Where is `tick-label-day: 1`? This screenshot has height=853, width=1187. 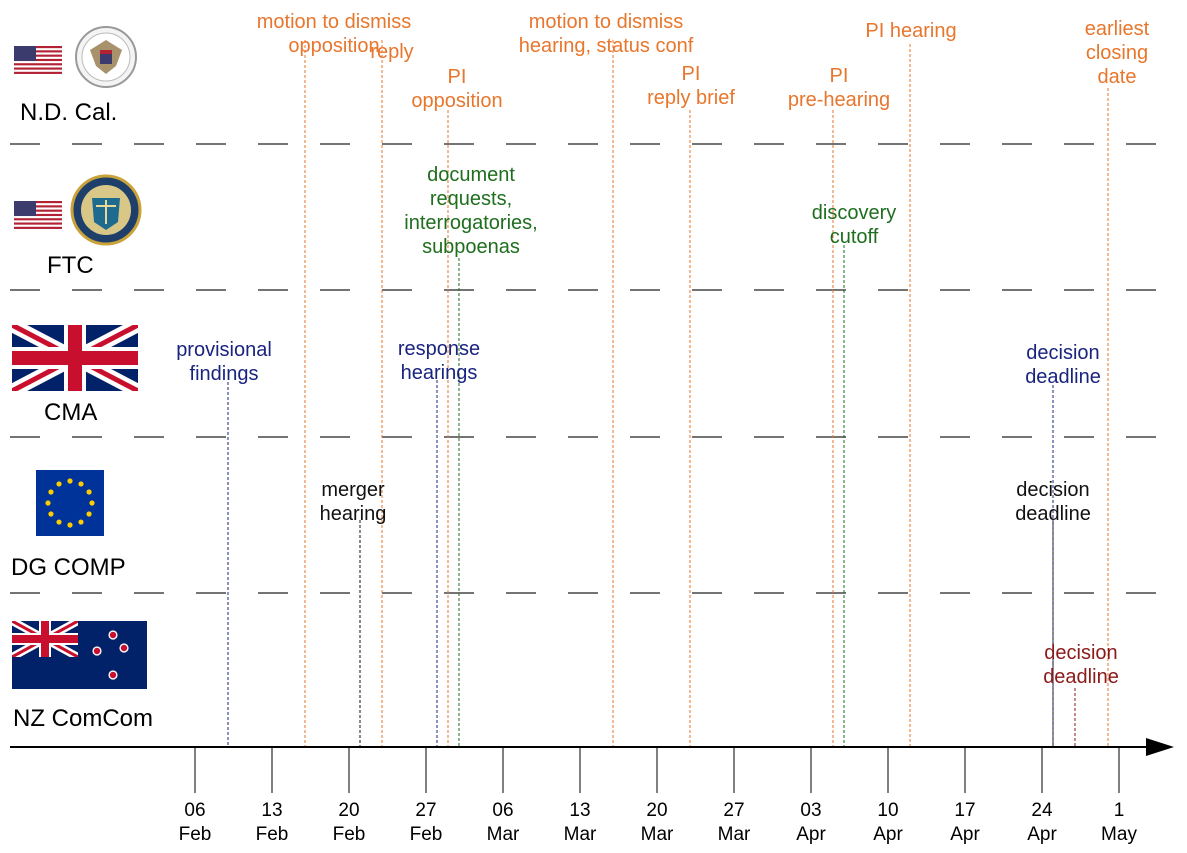 tick-label-day: 1 is located at coordinates (1119, 810).